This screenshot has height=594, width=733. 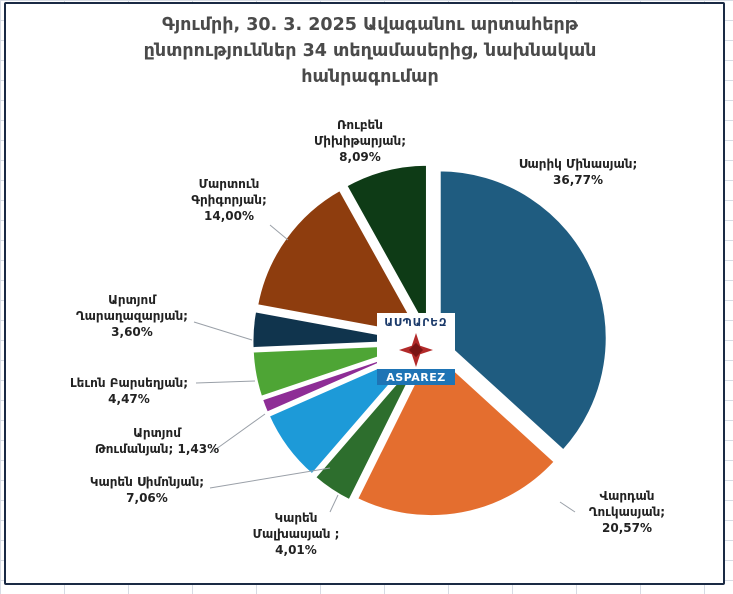 What do you see at coordinates (147, 490) in the screenshot?
I see `slice-label-4: Կարեն Սիմոնյան; 7,06%` at bounding box center [147, 490].